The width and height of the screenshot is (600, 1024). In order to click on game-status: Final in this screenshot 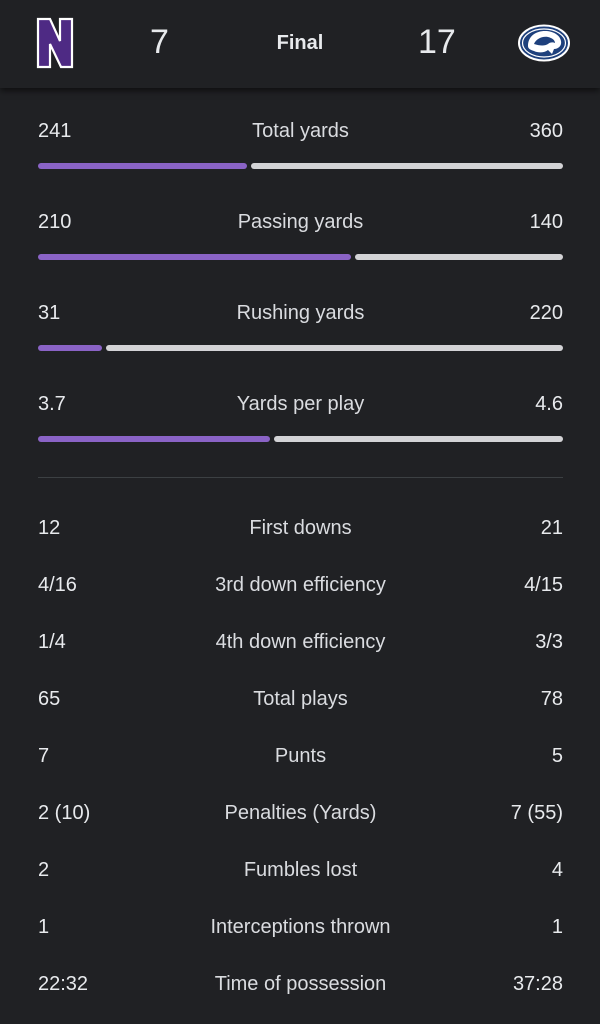, I will do `click(300, 43)`.